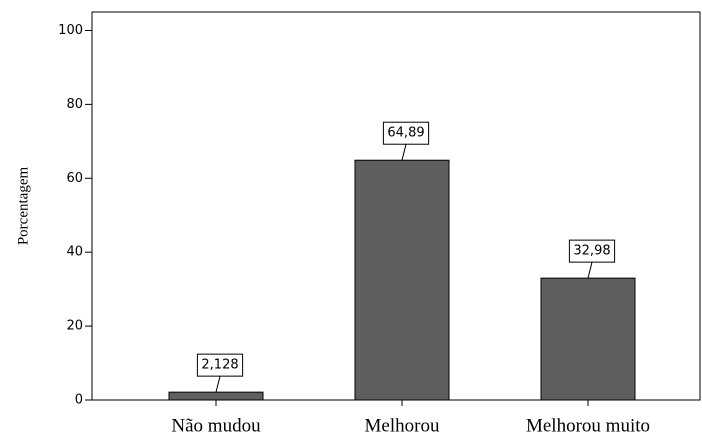 Image resolution: width=702 pixels, height=441 pixels. What do you see at coordinates (402, 425) in the screenshot?
I see `x-tick-label: Melhorou` at bounding box center [402, 425].